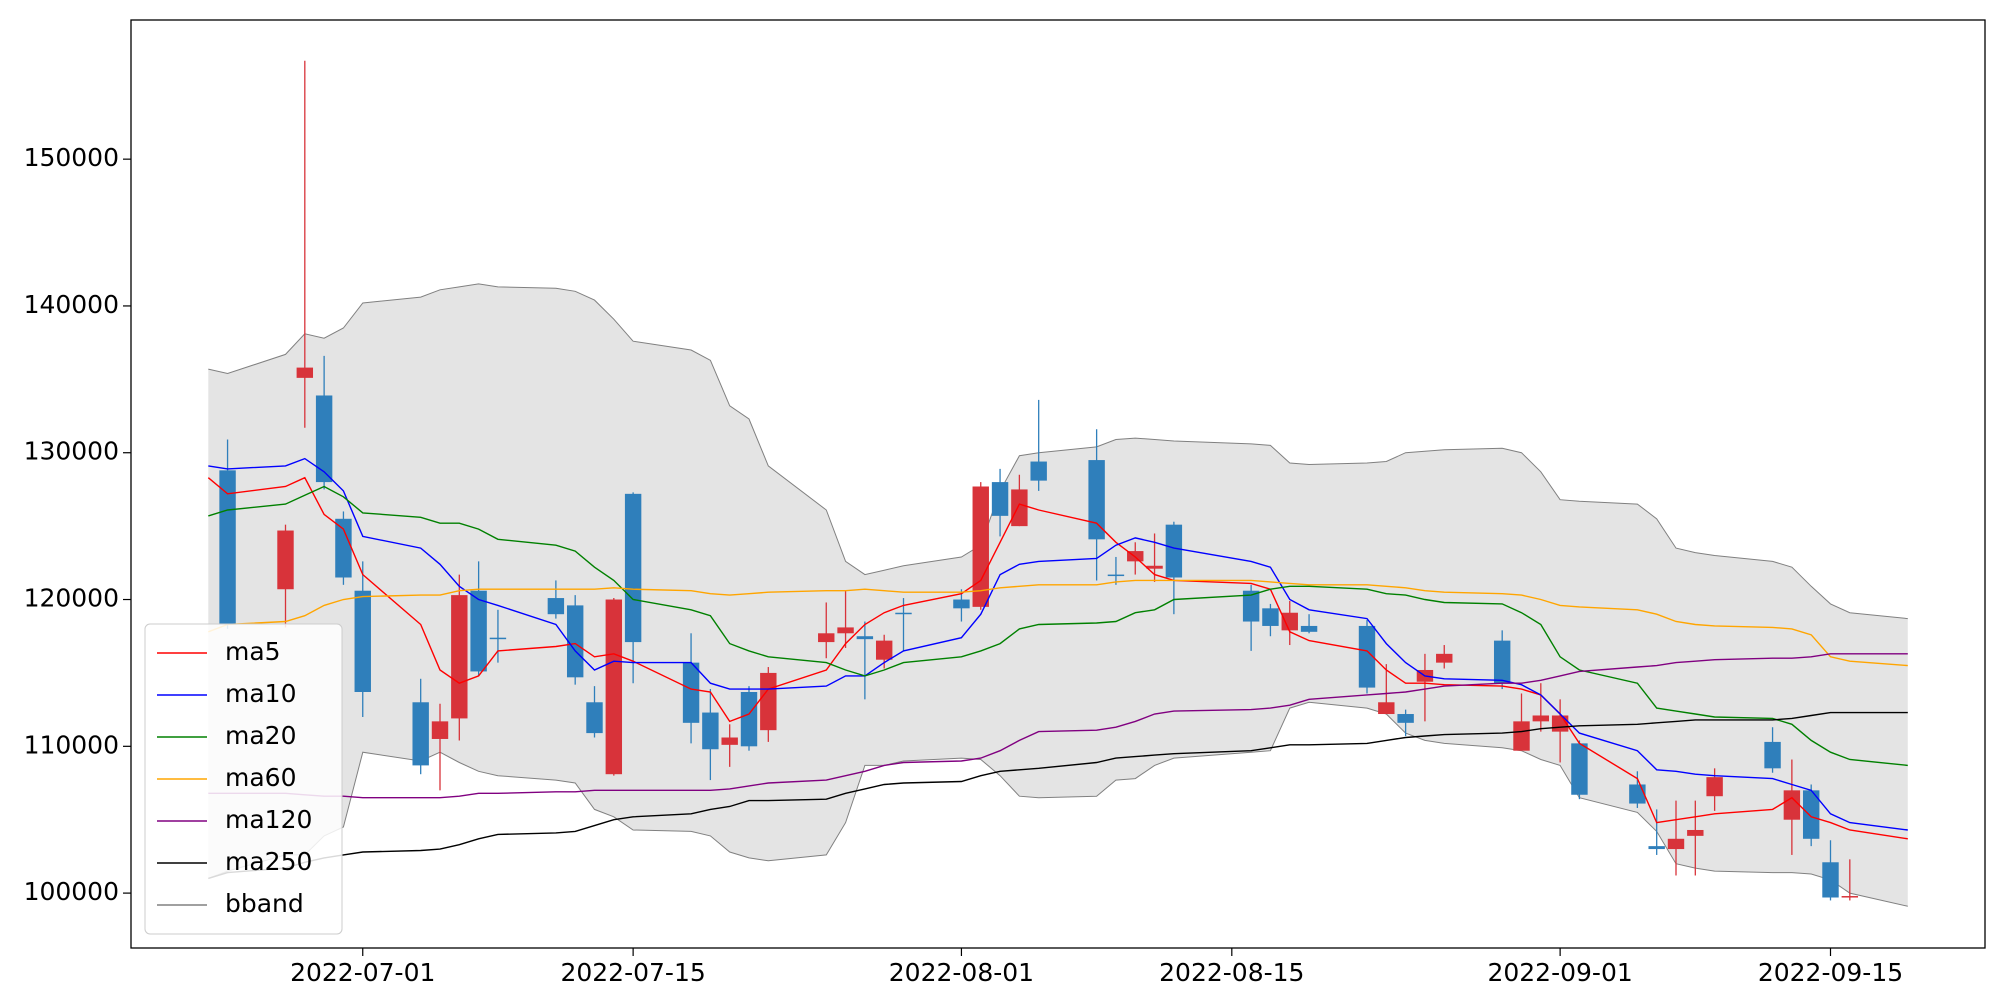 The image size is (2000, 1000). Describe the element at coordinates (362, 972) in the screenshot. I see `x-tick-label: 2022-07-01` at that location.